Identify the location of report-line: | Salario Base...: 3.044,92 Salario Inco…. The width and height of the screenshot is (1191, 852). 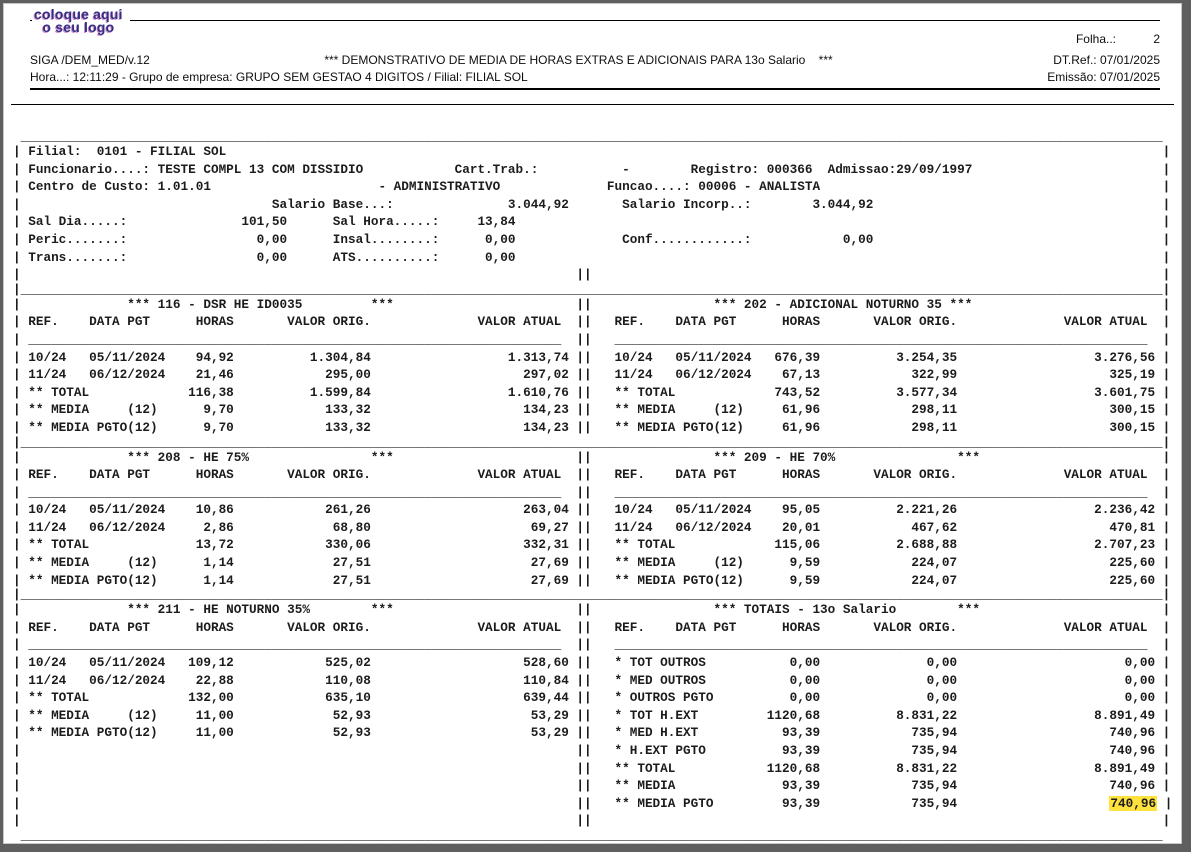
(592, 204).